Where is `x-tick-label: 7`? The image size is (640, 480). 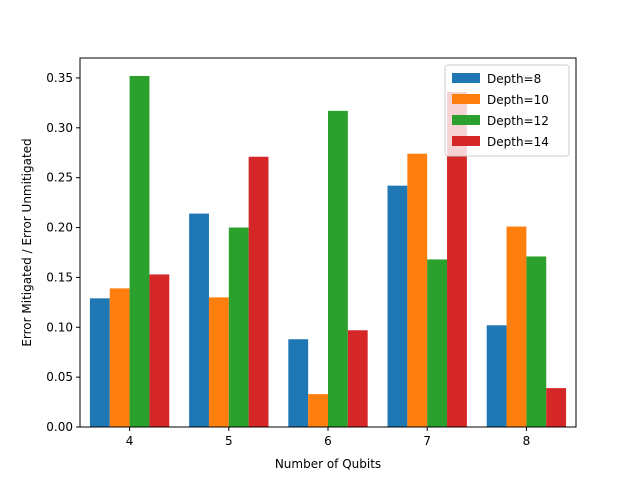
x-tick-label: 7 is located at coordinates (427, 441).